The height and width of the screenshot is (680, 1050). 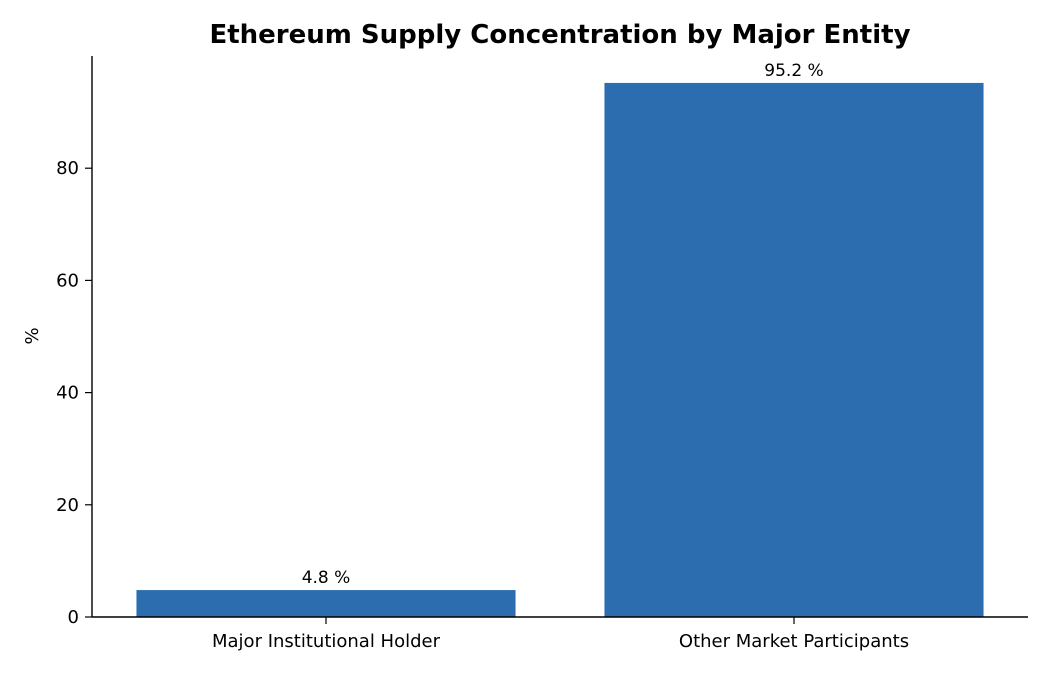 What do you see at coordinates (67, 505) in the screenshot?
I see `y-tick-label-1: 20` at bounding box center [67, 505].